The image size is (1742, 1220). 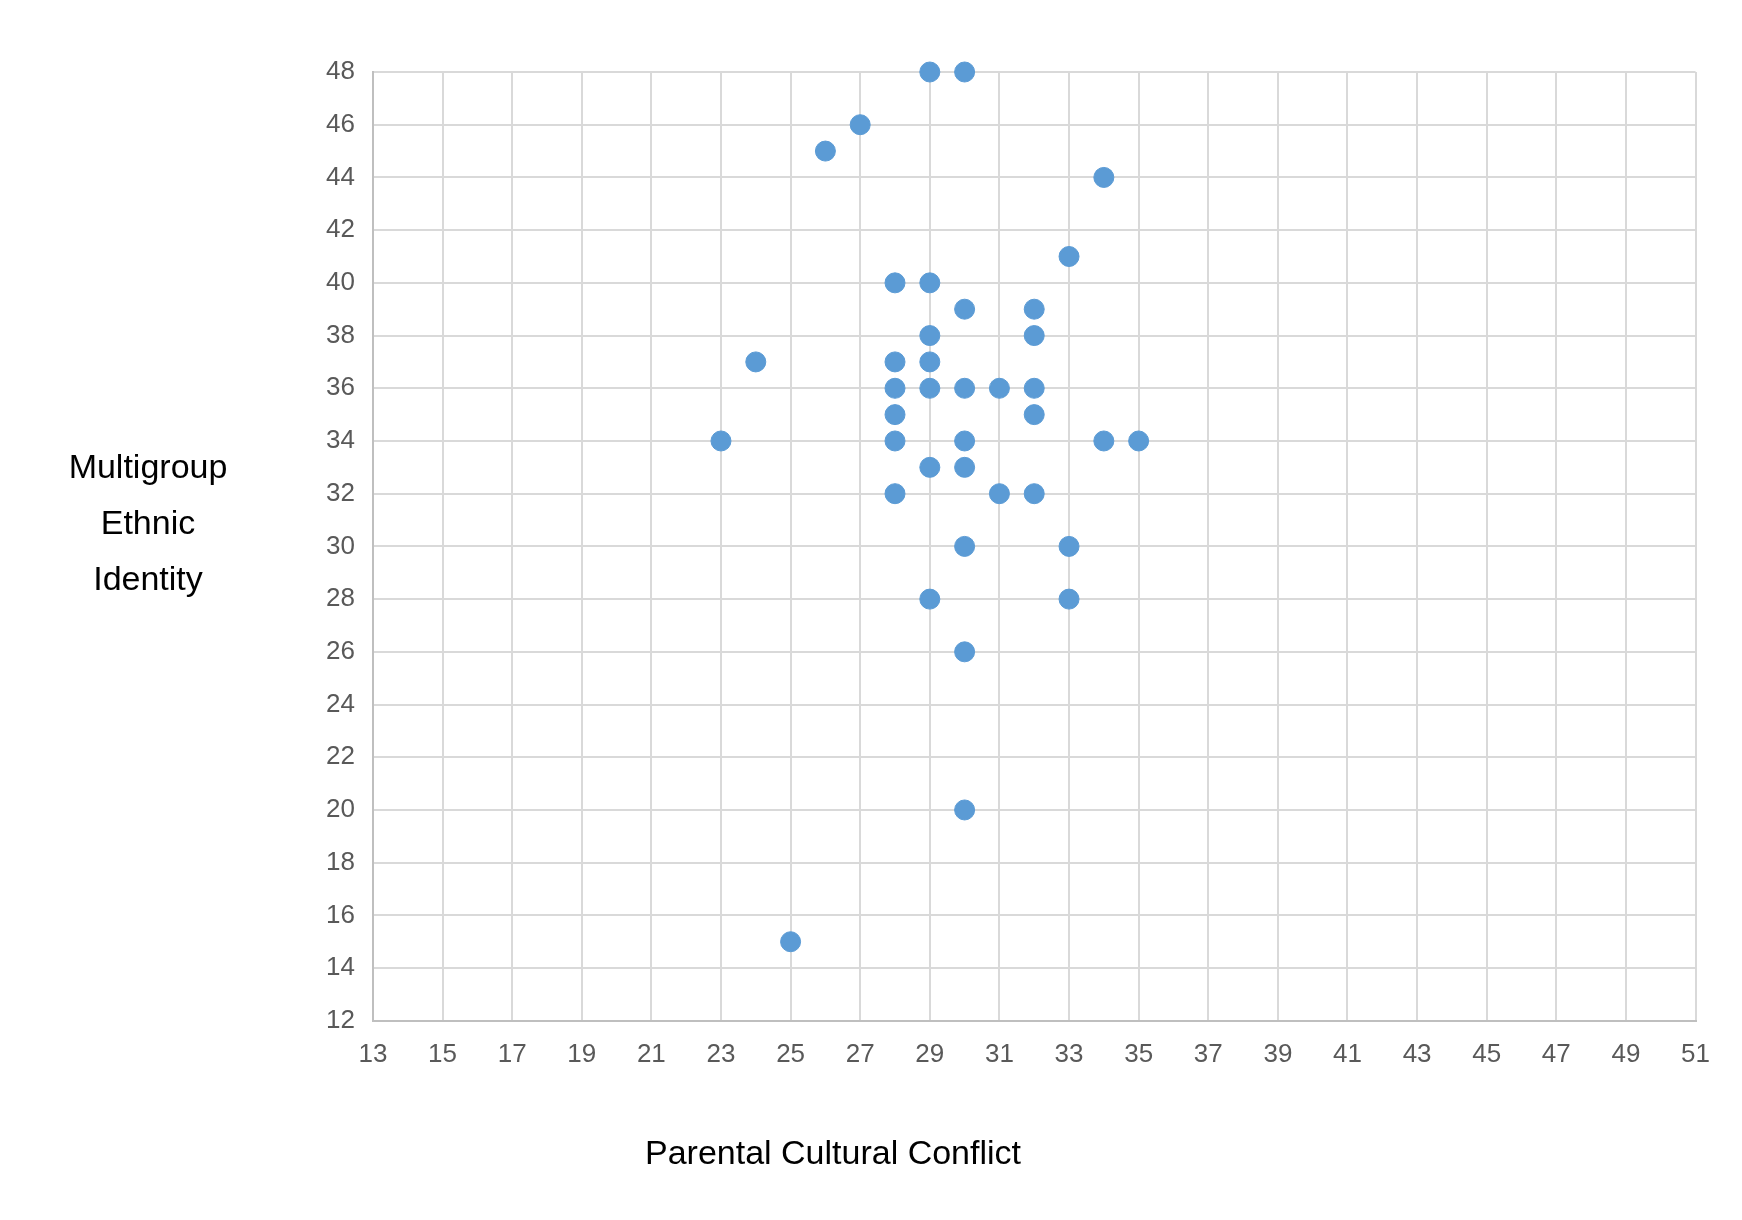 I want to click on x-tick-label: 51, so click(x=1695, y=1052).